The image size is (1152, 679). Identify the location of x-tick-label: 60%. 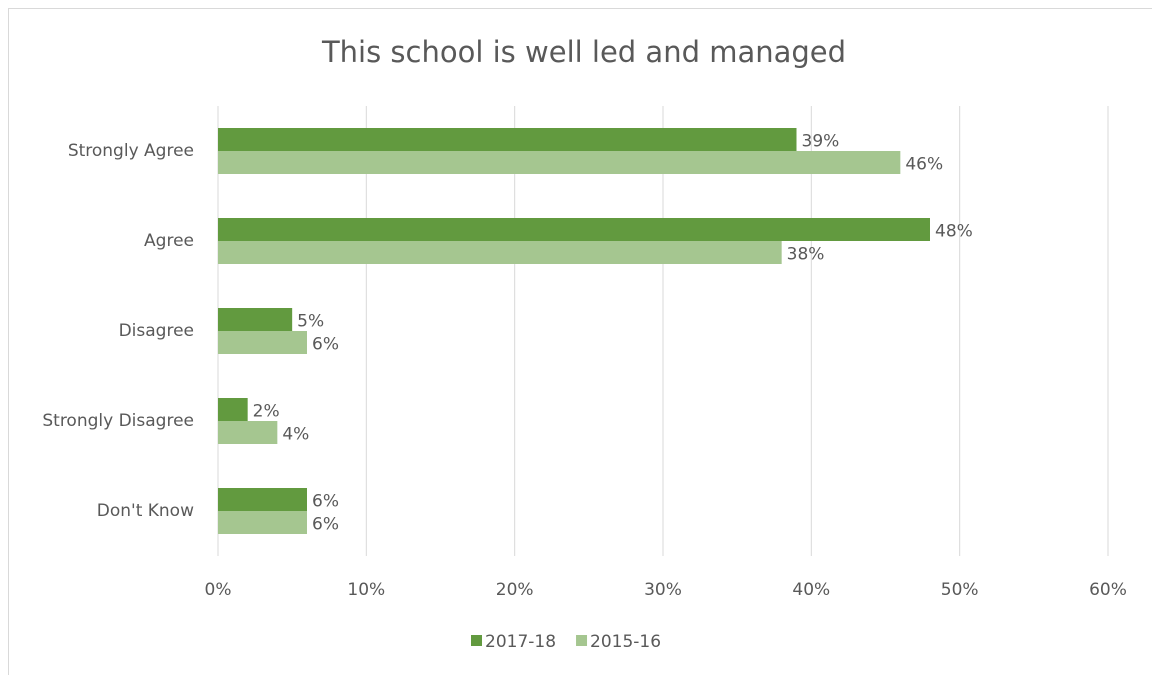
(1108, 590).